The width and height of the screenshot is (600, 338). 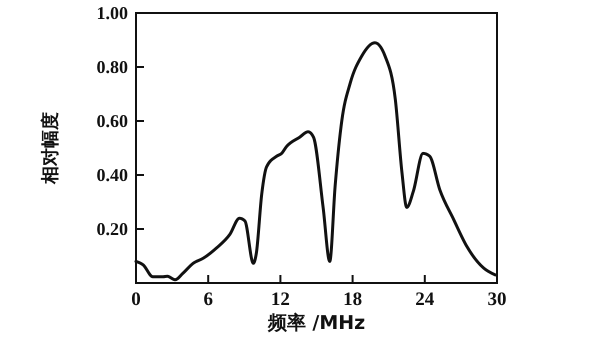 What do you see at coordinates (112, 67) in the screenshot?
I see `y-tick-label: 0.80` at bounding box center [112, 67].